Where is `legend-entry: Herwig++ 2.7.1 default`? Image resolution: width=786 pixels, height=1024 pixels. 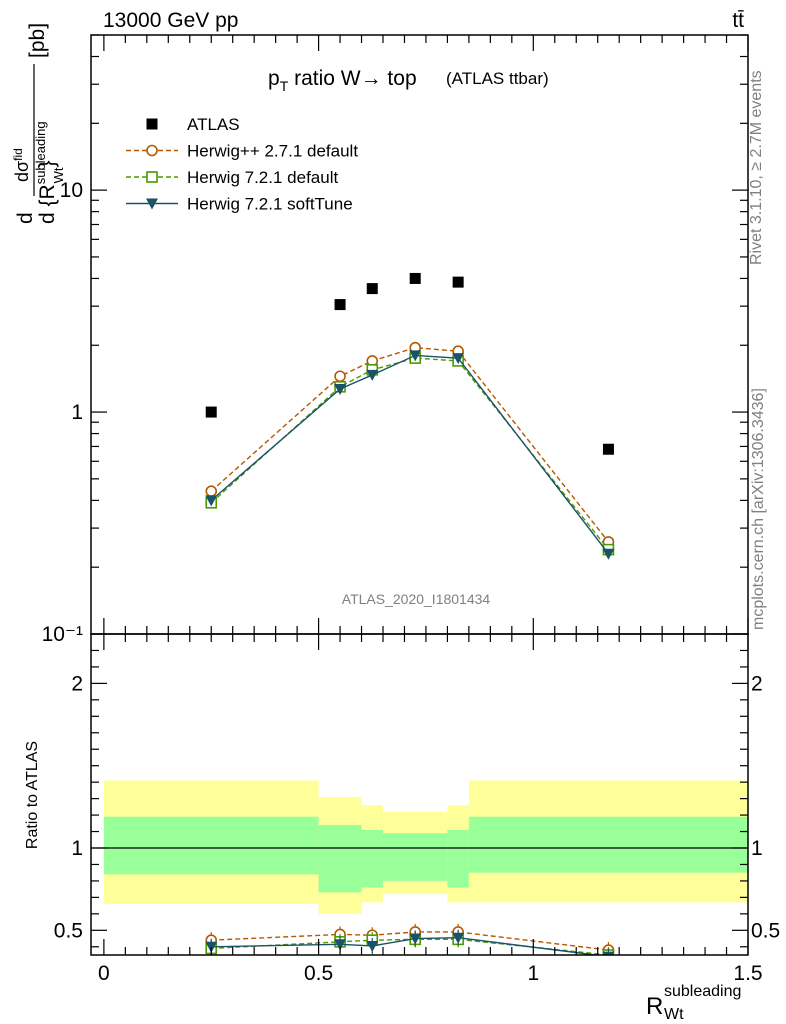
legend-entry: Herwig++ 2.7.1 default is located at coordinates (272, 151).